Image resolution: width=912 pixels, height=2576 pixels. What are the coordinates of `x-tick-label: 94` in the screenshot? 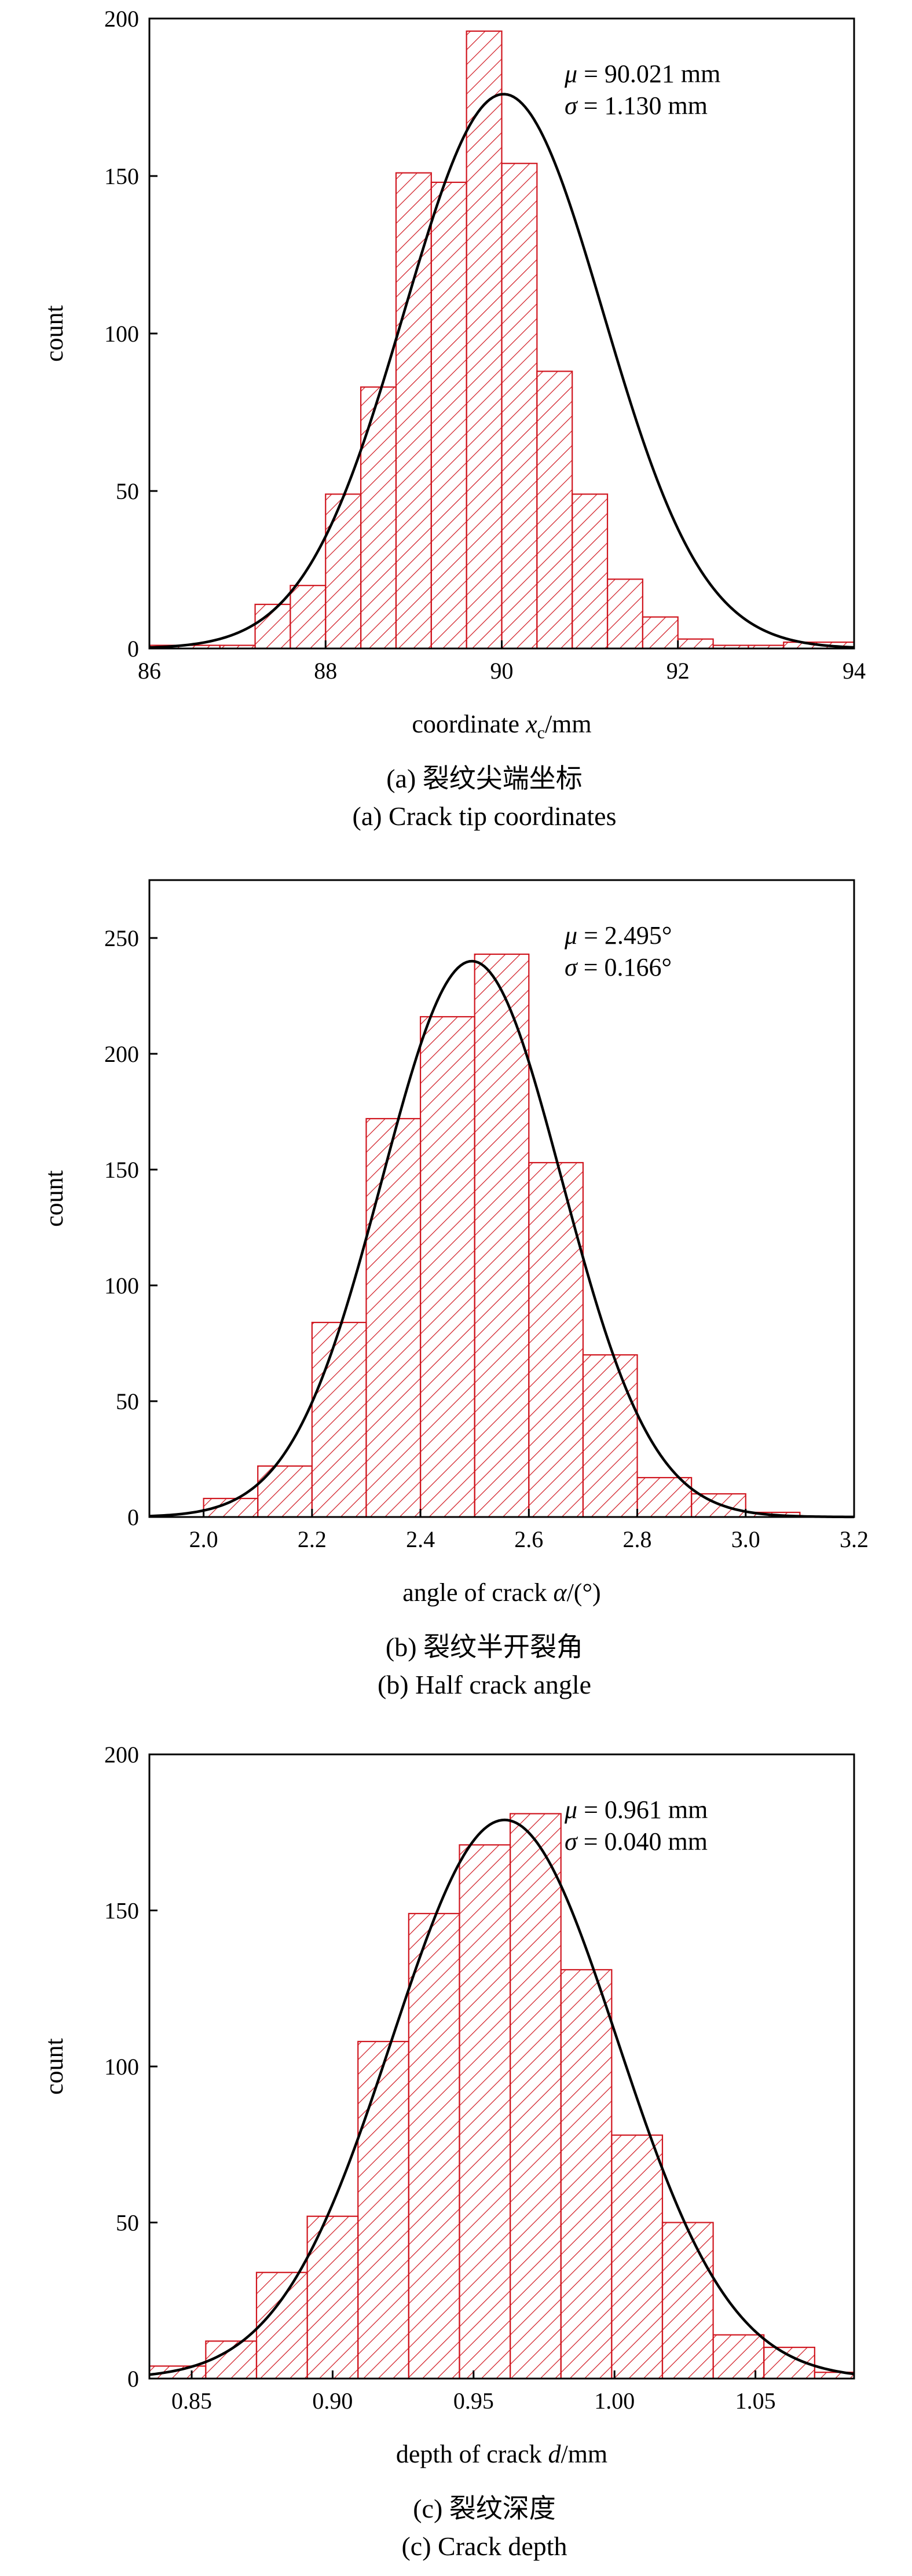 It's located at (854, 671).